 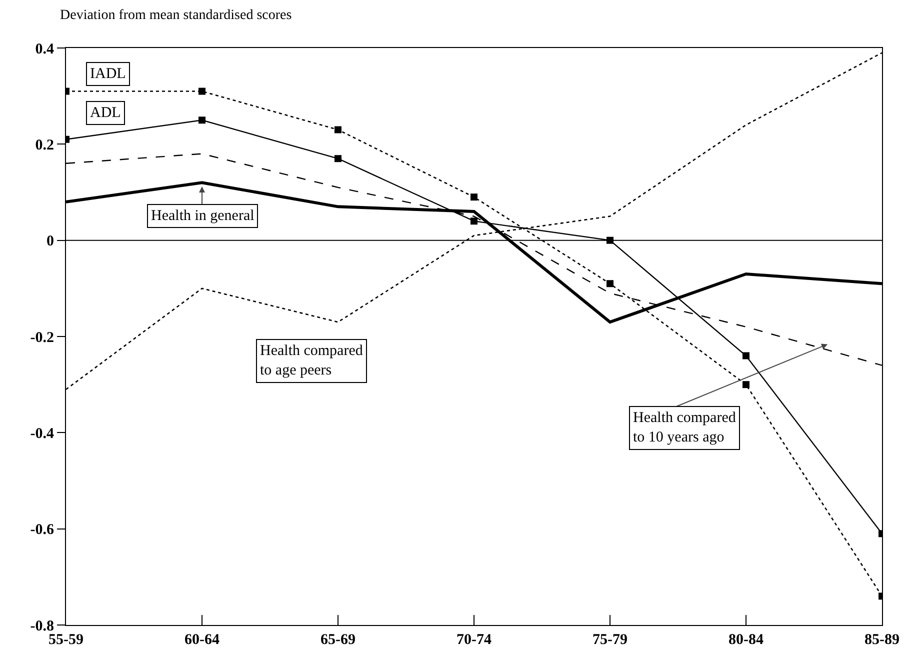 What do you see at coordinates (202, 640) in the screenshot?
I see `x-tick-label: 60-64` at bounding box center [202, 640].